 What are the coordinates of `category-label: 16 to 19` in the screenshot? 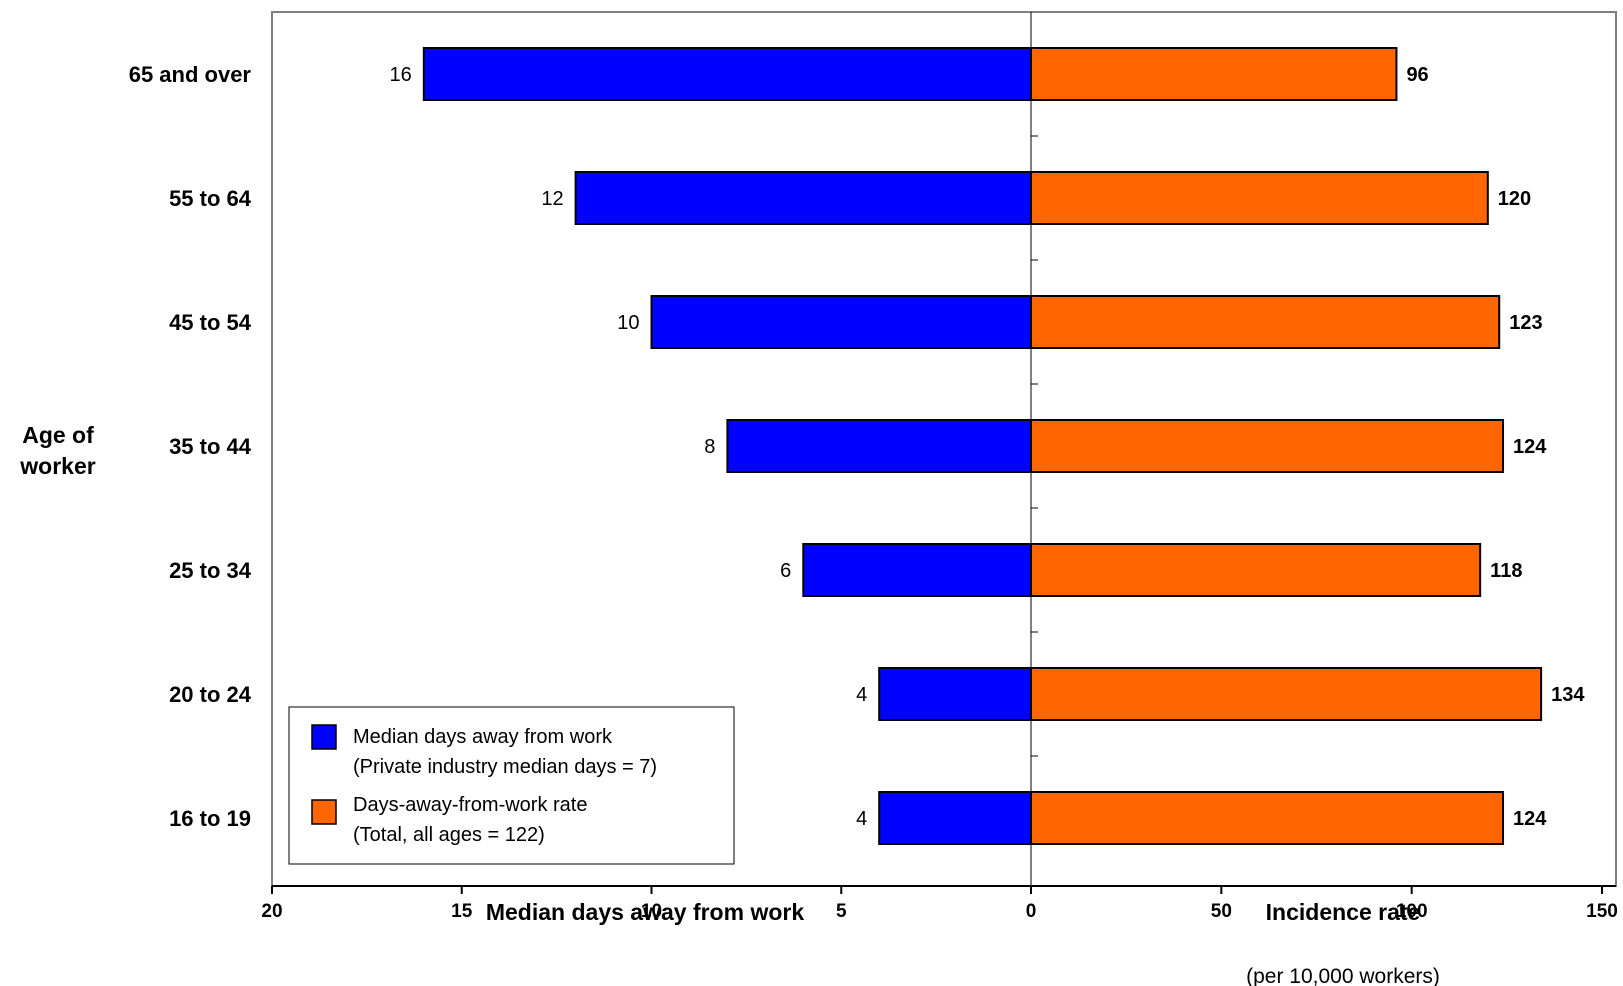 It's located at (210, 818).